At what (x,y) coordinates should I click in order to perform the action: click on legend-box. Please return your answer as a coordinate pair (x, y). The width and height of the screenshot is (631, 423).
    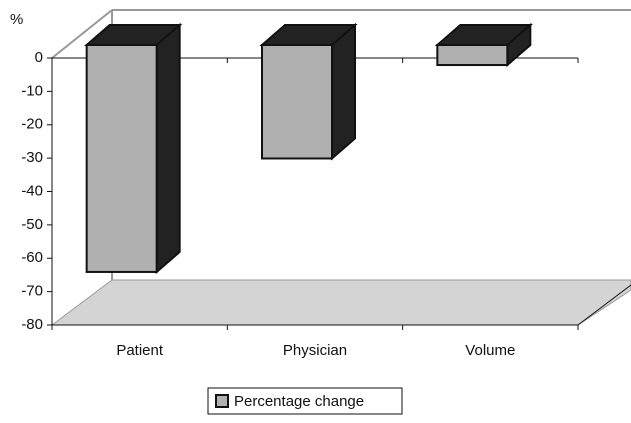
    Looking at the image, I should click on (305, 401).